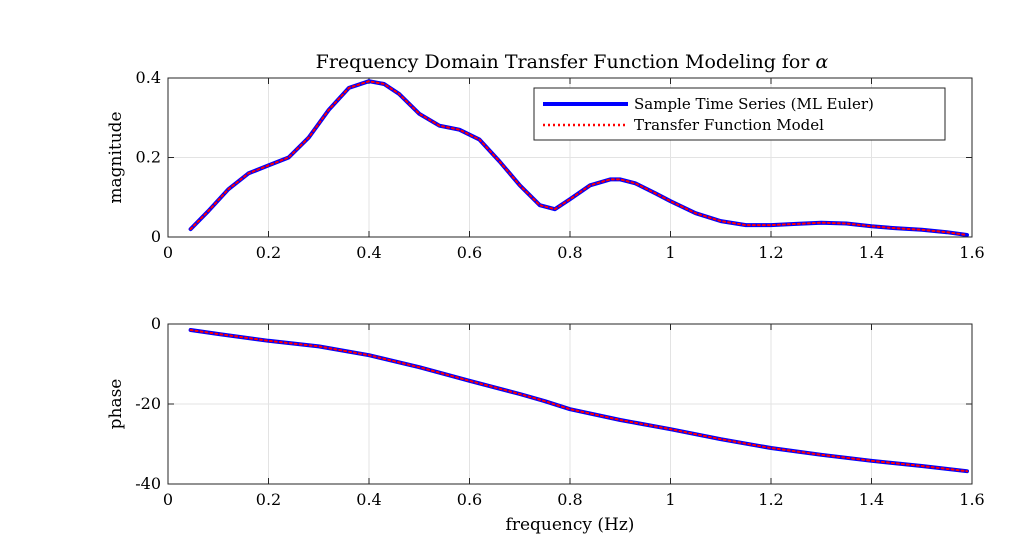  I want to click on legend-label: Transfer Function Model, so click(729, 125).